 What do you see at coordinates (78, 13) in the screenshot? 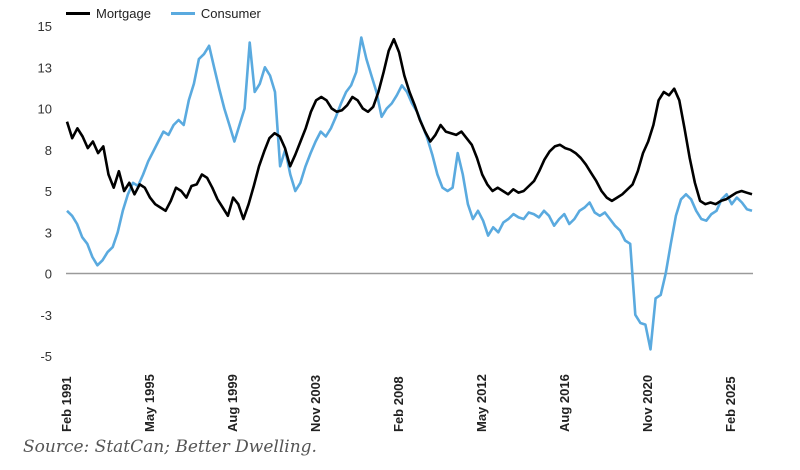
I see `legend-swatch-mortgage` at bounding box center [78, 13].